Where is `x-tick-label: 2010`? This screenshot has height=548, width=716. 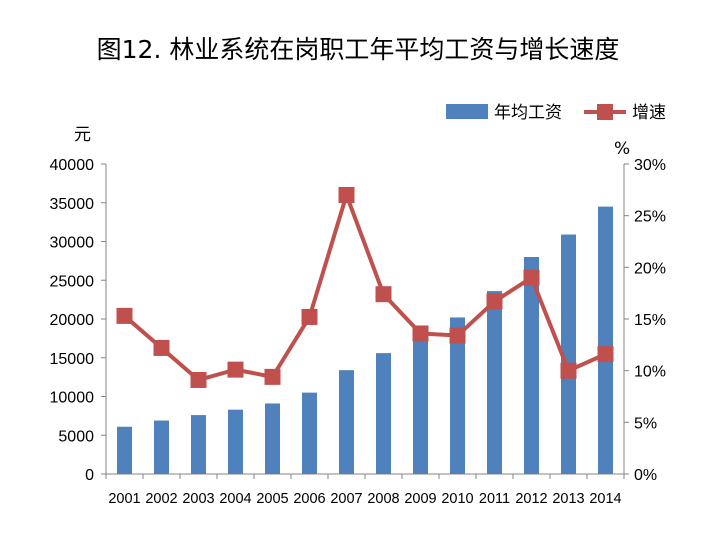 x-tick-label: 2010 is located at coordinates (457, 499).